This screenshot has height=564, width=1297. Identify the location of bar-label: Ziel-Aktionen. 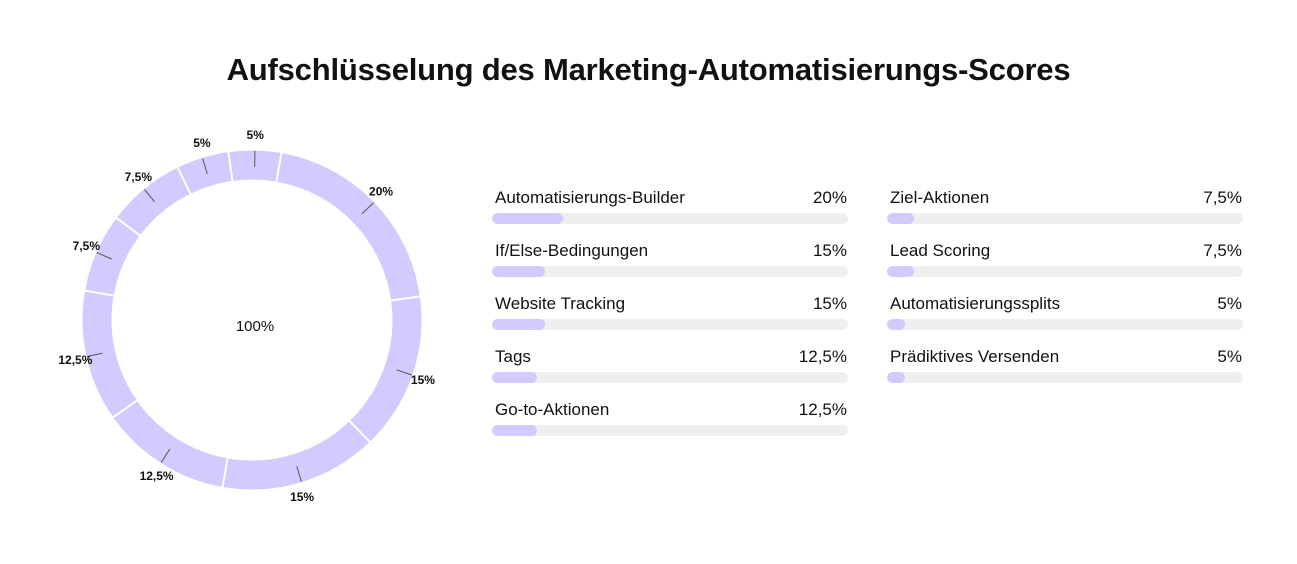
(940, 197).